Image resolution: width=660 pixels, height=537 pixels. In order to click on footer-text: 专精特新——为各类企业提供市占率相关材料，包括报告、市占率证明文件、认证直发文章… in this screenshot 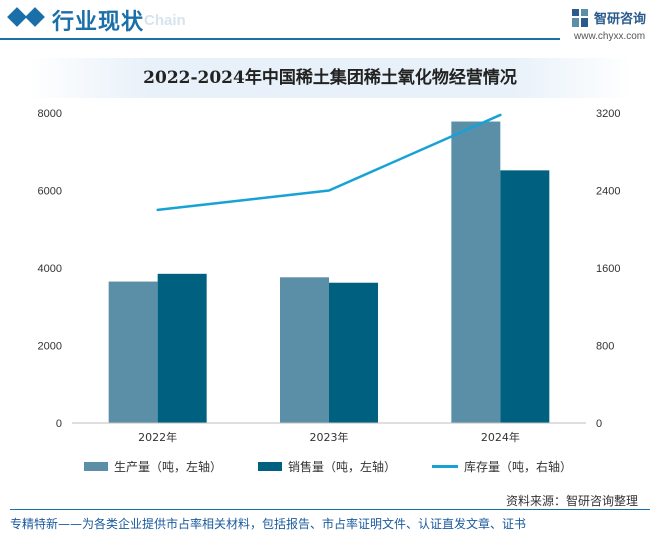, I will do `click(268, 524)`.